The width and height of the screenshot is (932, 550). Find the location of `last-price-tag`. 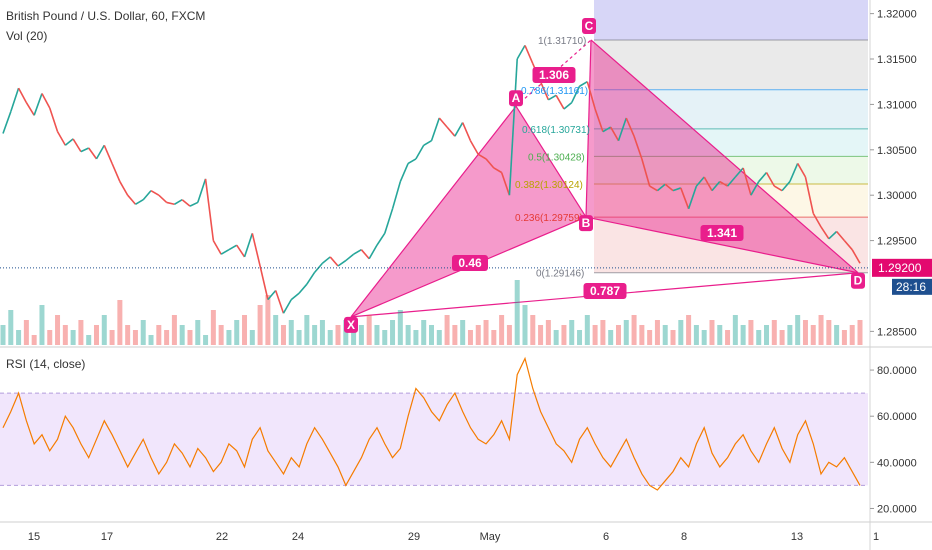

last-price-tag is located at coordinates (902, 267).